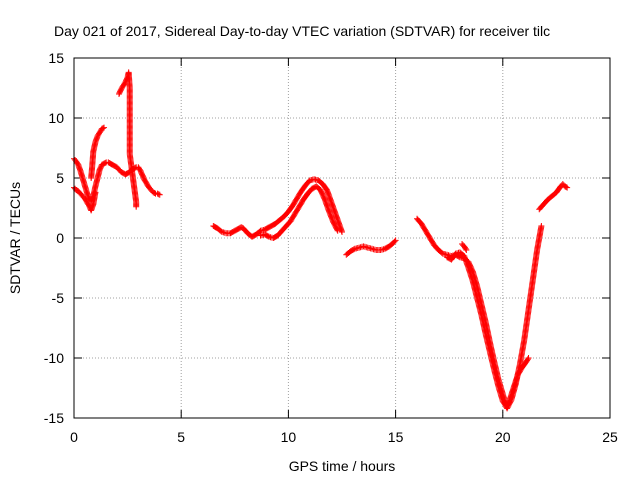 This screenshot has width=640, height=480. Describe the element at coordinates (60, 238) in the screenshot. I see `y-tick-label: 0` at that location.